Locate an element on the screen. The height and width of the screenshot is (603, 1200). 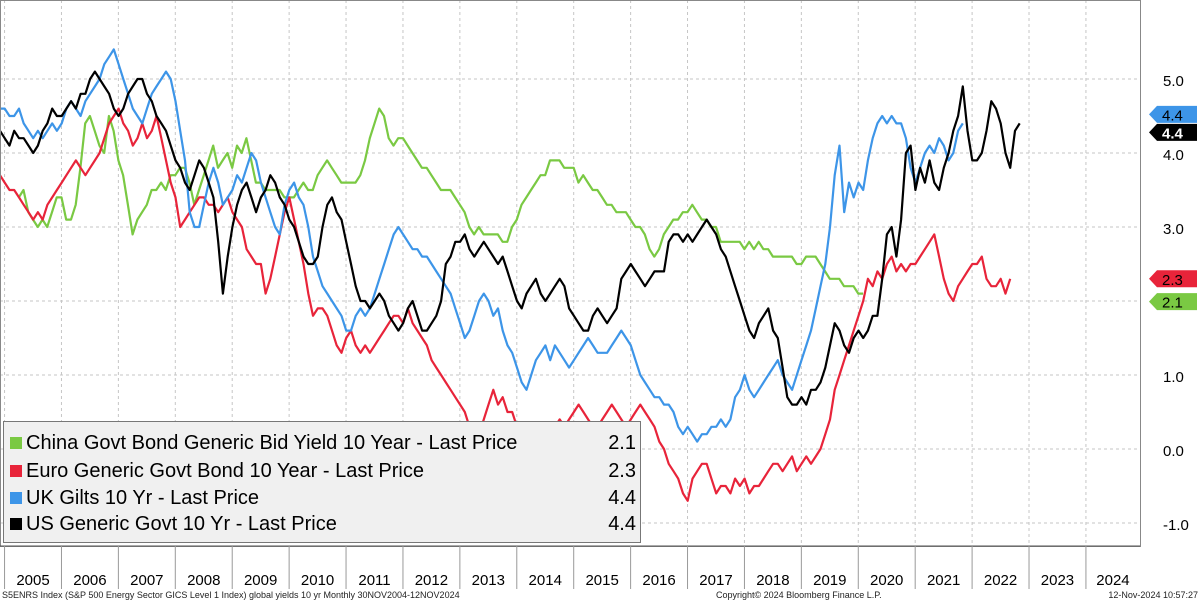
y-tick-label: -1.0 is located at coordinates (1176, 525).